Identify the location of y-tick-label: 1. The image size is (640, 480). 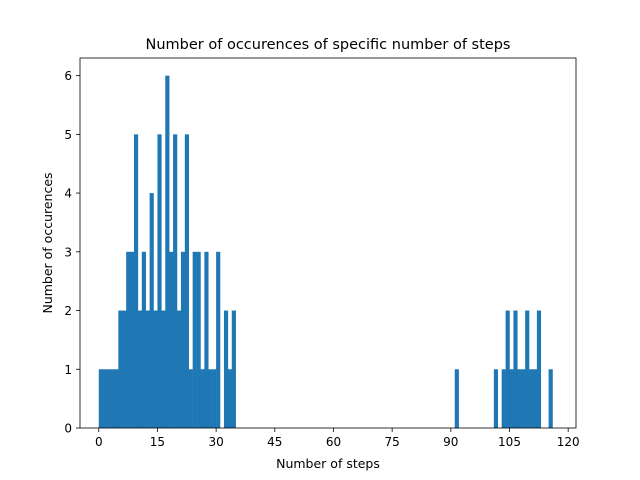
(68, 370).